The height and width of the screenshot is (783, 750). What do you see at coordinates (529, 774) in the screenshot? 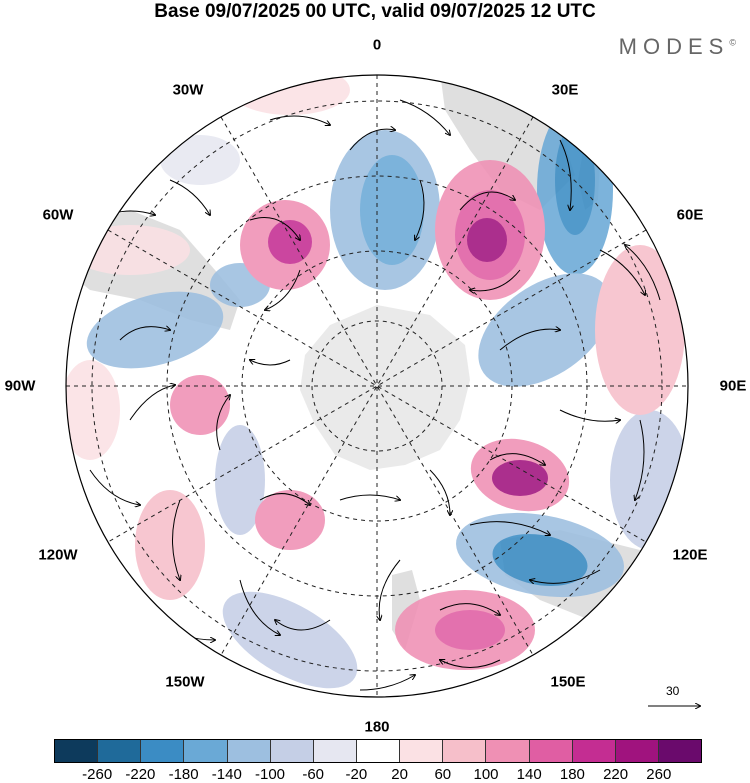
I see `colorbar-tick-label: 140` at bounding box center [529, 774].